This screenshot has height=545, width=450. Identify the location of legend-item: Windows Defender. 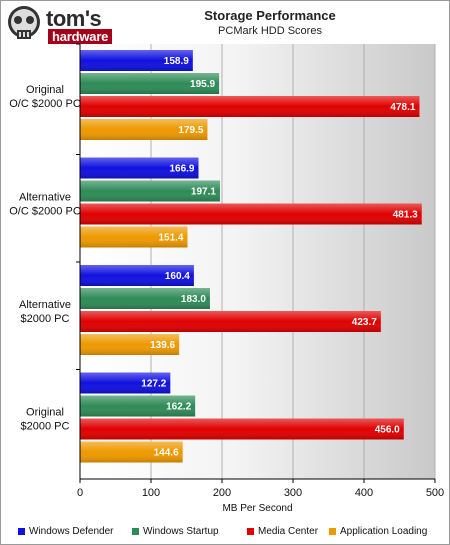
(65, 531).